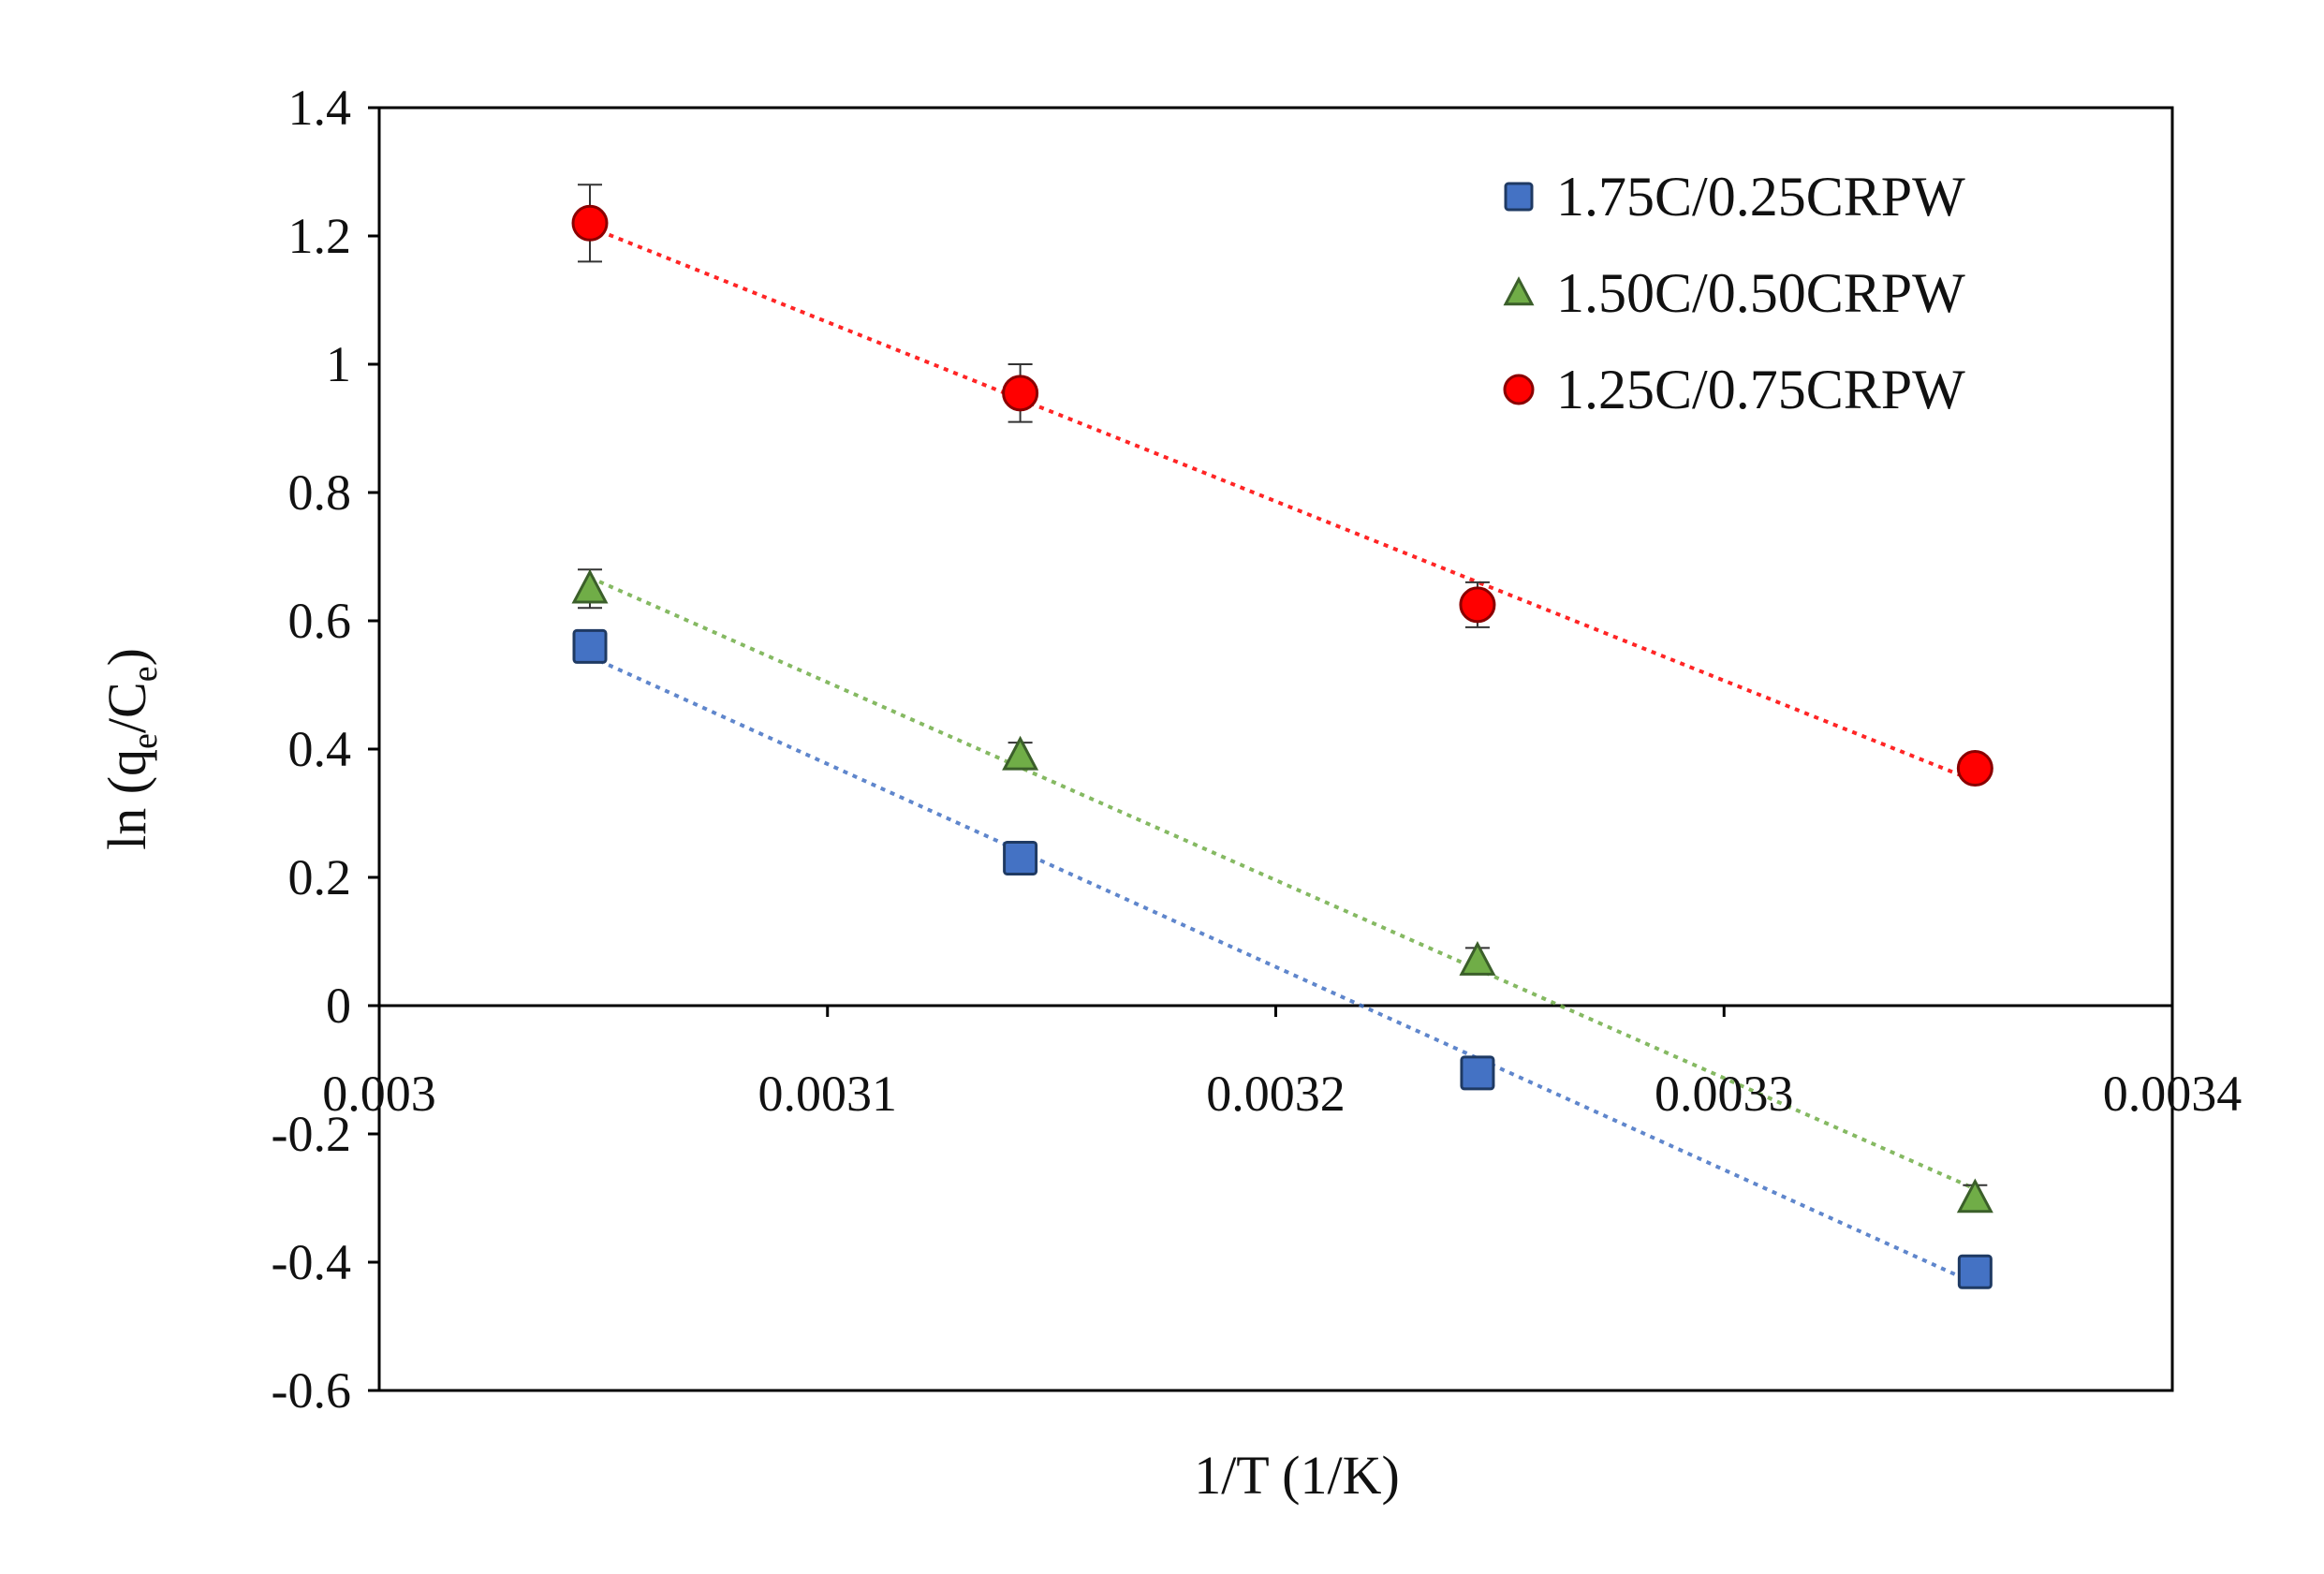 Image resolution: width=2324 pixels, height=1574 pixels. Describe the element at coordinates (311, 1134) in the screenshot. I see `y-tick-label: -0.2` at that location.